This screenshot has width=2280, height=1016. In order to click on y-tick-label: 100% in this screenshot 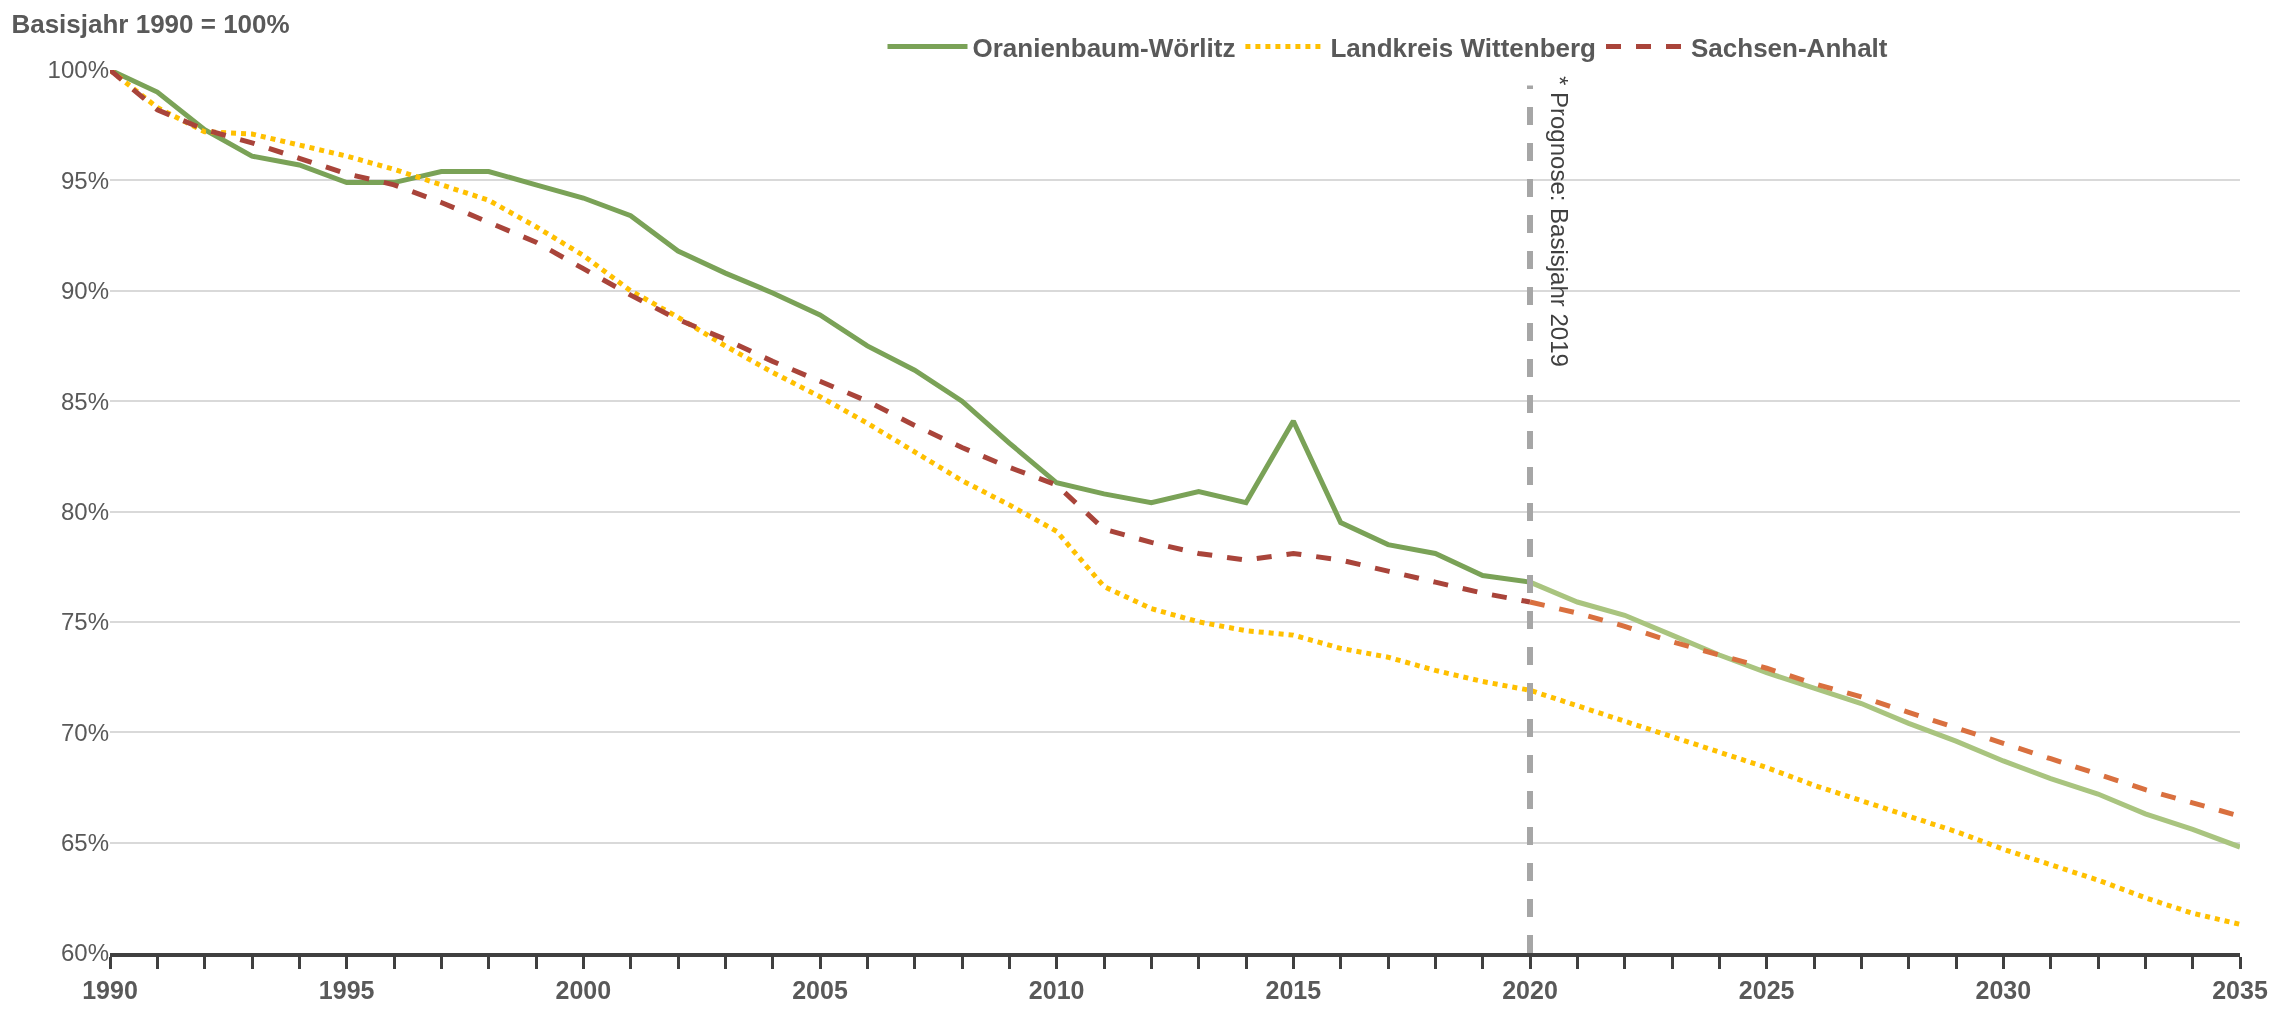, I will do `click(78, 70)`.